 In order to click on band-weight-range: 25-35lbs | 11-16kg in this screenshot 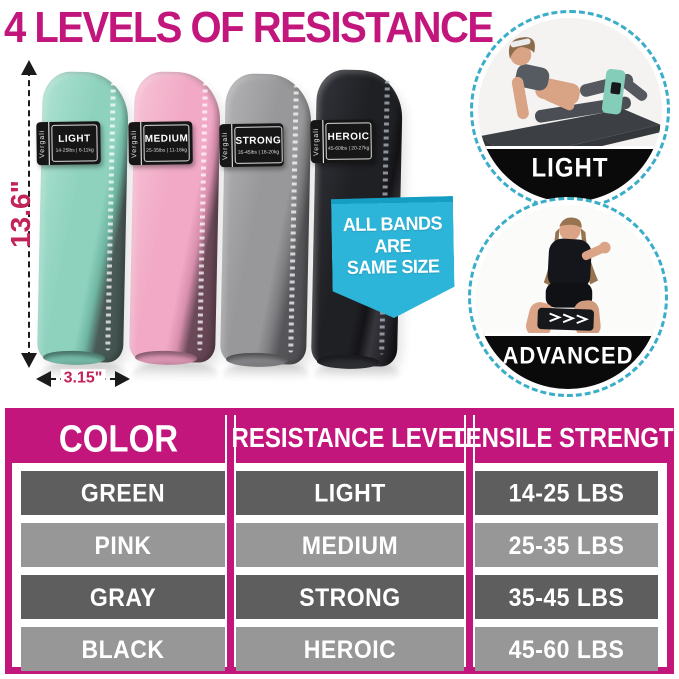, I will do `click(167, 150)`.